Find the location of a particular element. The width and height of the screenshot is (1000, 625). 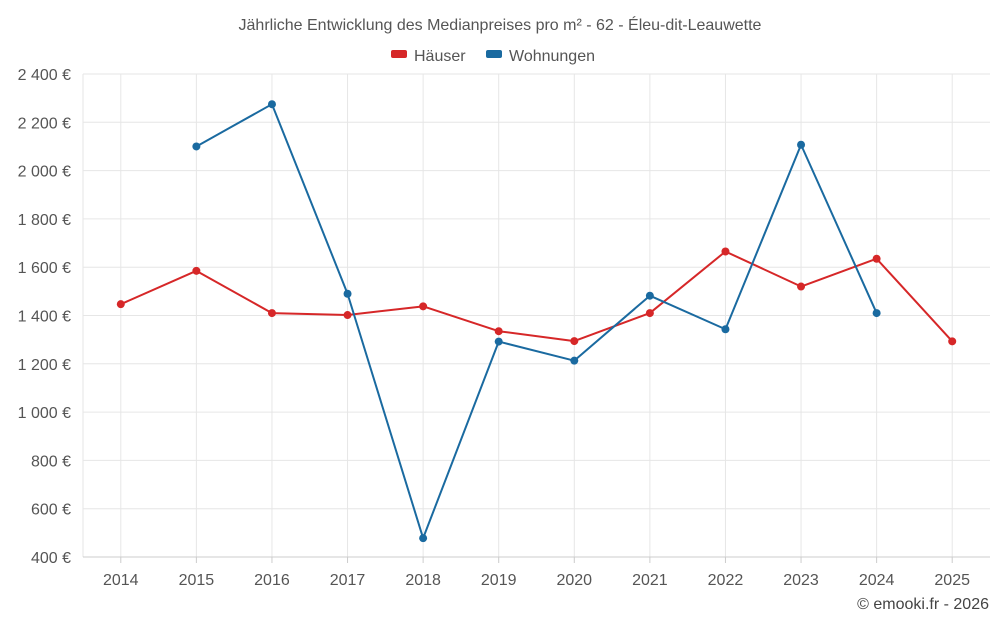

x-tick-label: 2019 is located at coordinates (499, 580).